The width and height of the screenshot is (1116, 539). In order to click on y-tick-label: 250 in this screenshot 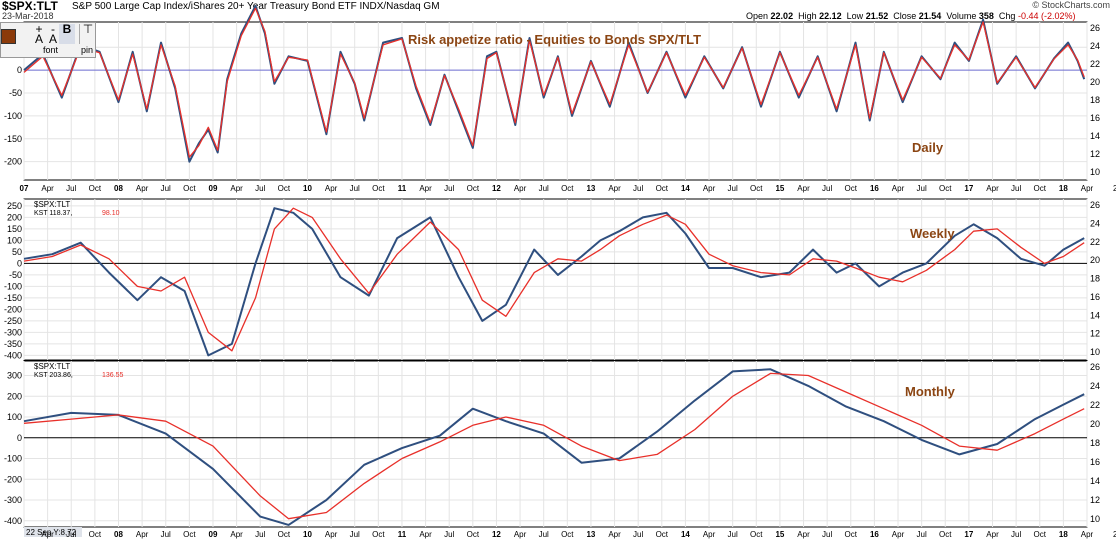, I will do `click(14, 206)`.